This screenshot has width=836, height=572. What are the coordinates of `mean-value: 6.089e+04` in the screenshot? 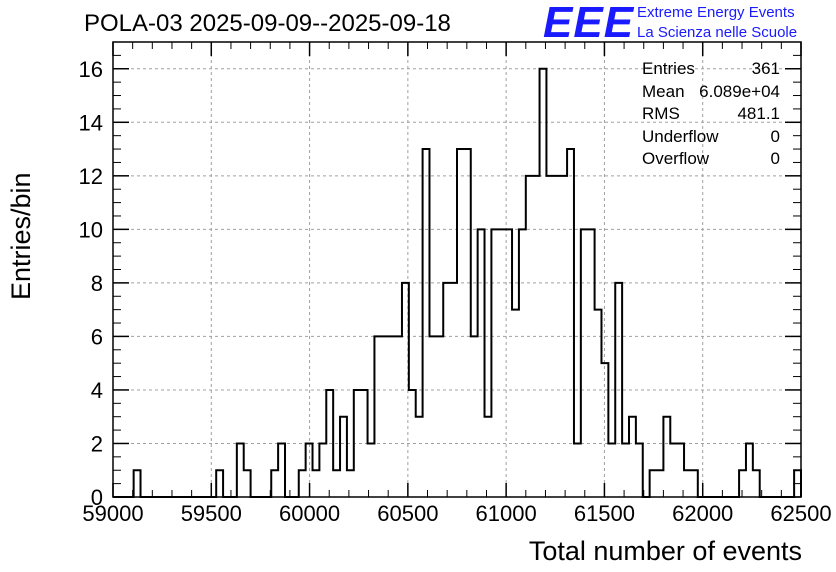 It's located at (739, 91).